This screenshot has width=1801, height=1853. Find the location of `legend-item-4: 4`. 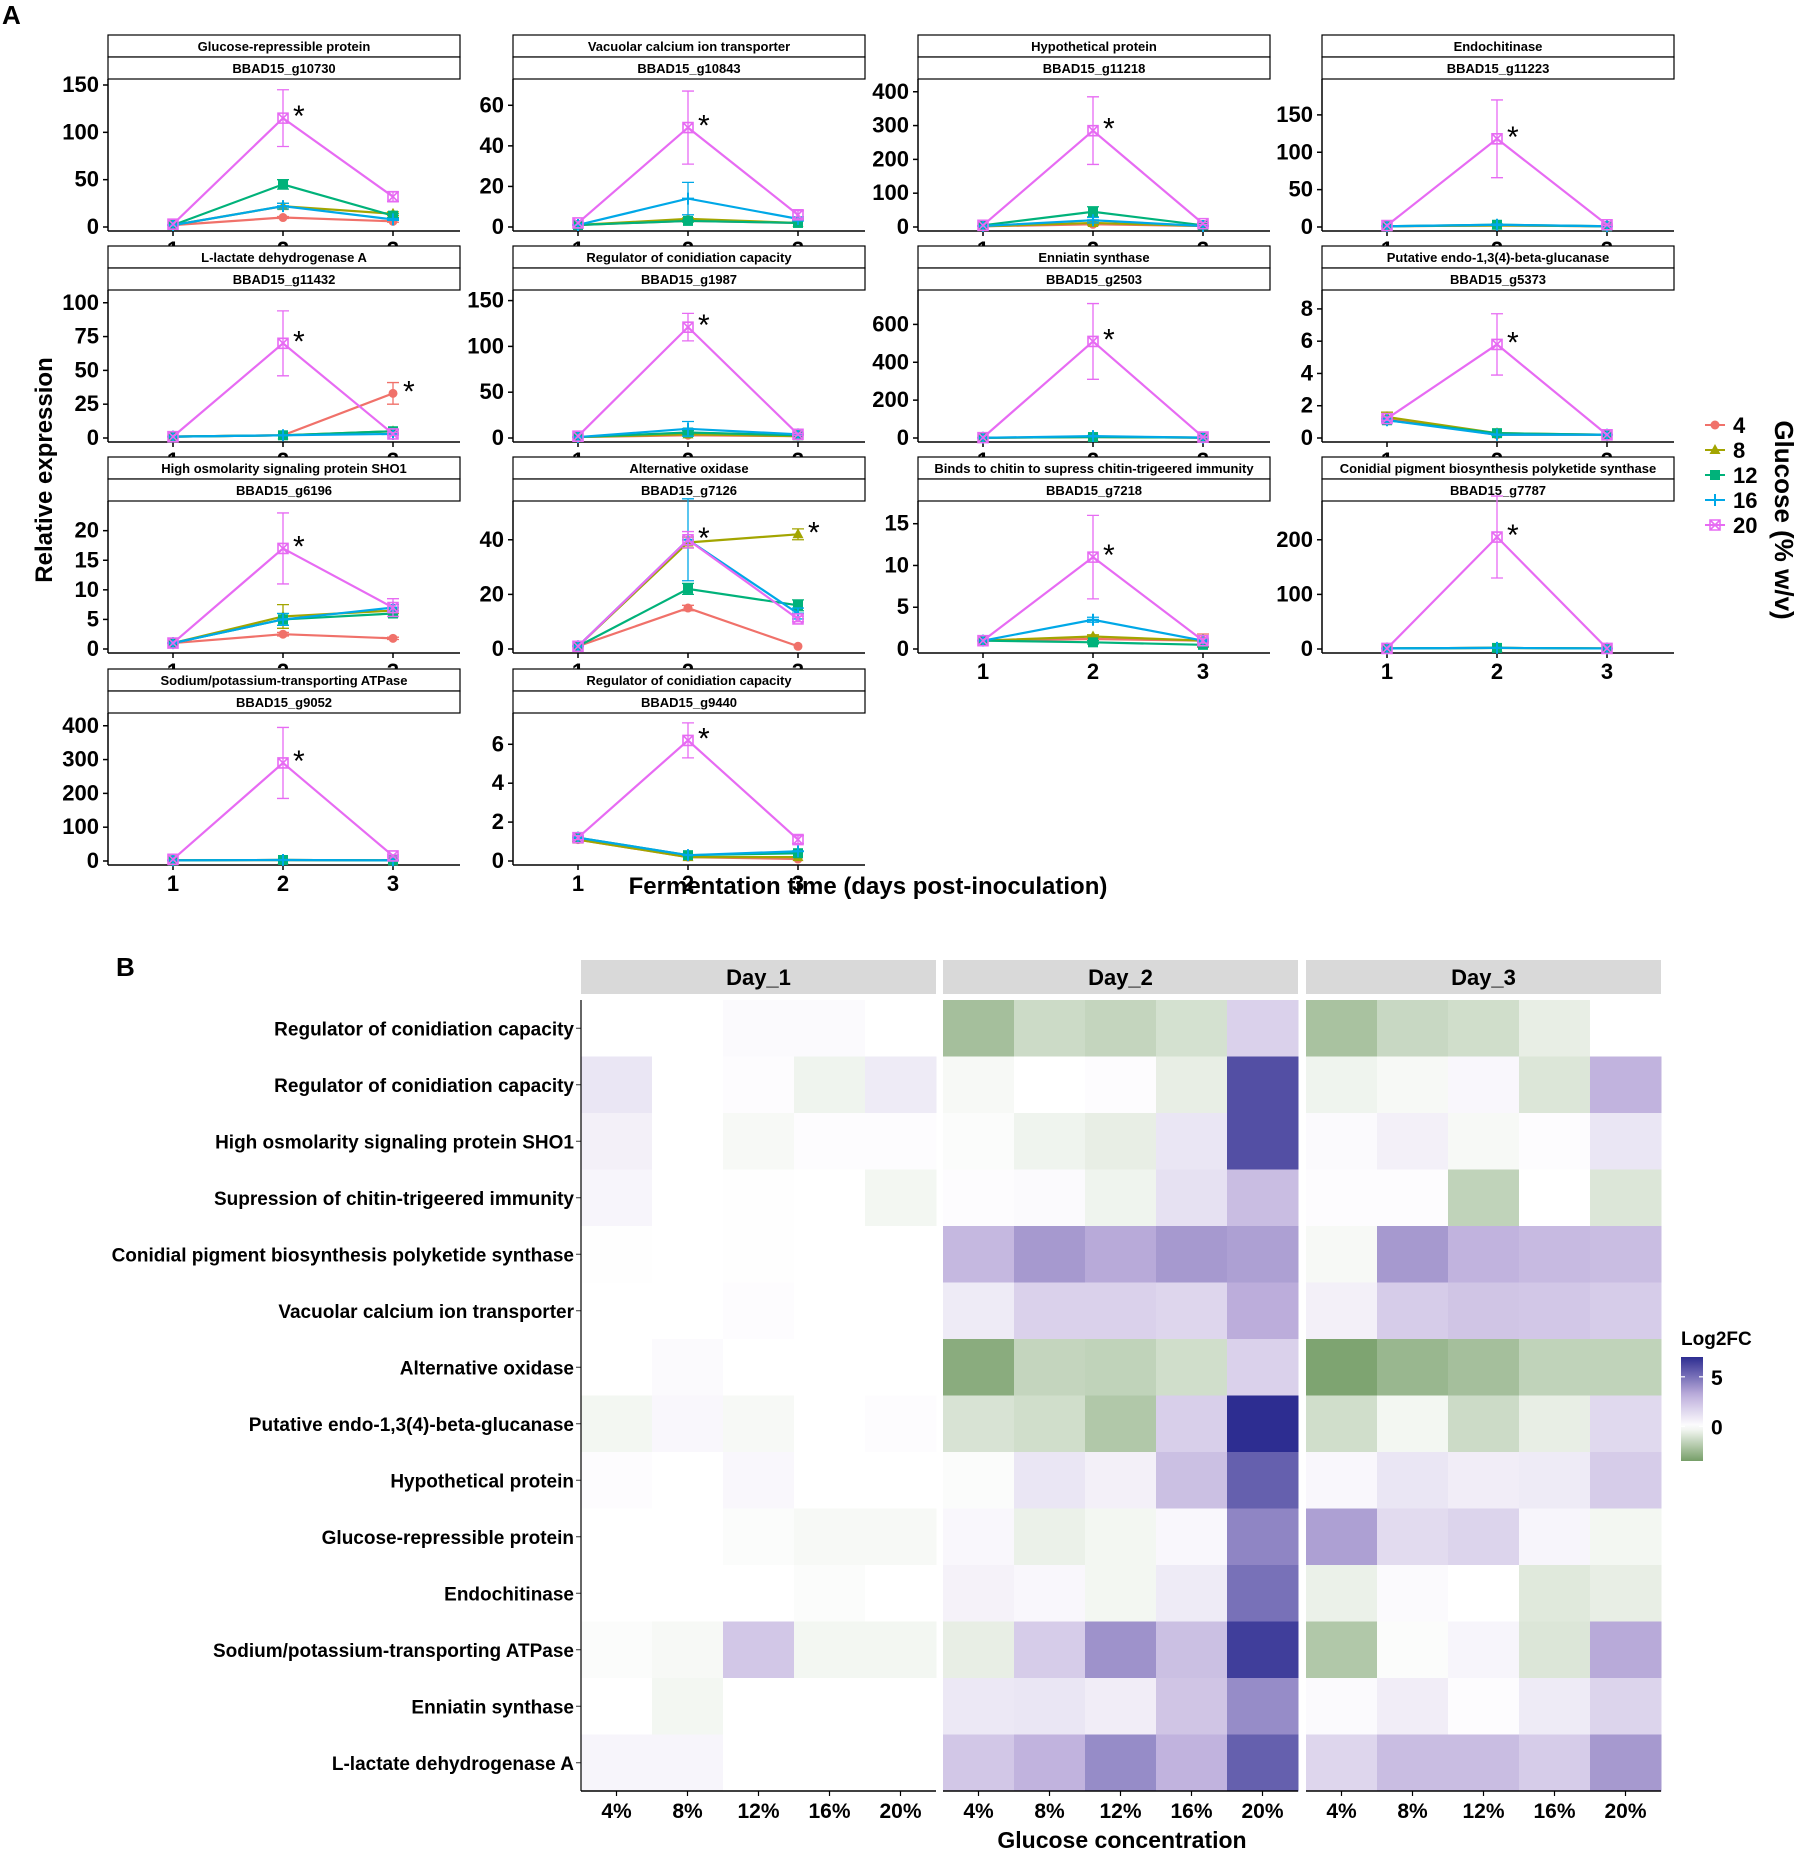

legend-item-4: 4 is located at coordinates (1725, 425).